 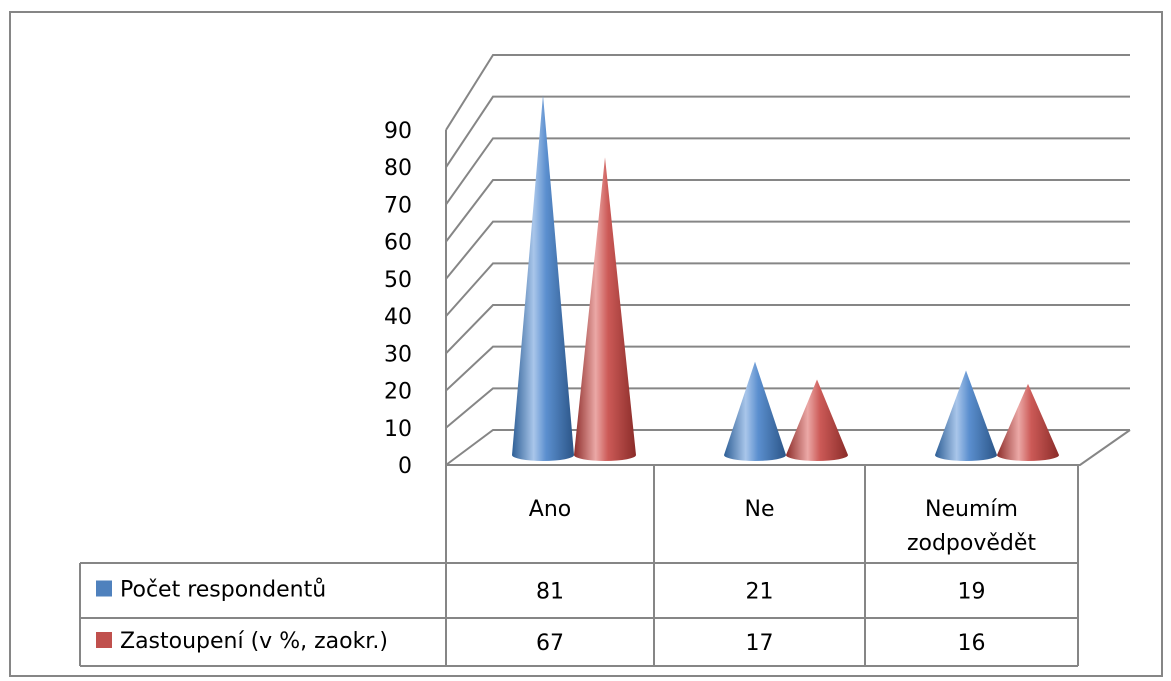 I want to click on data-cell: 67, so click(x=550, y=643).